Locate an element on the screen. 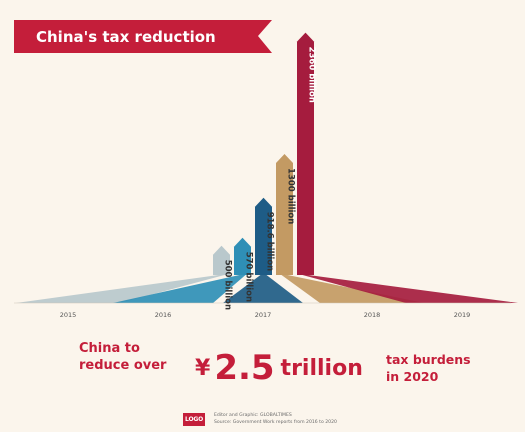 The width and height of the screenshot is (525, 432). x-tick-label-2017: 2017 is located at coordinates (263, 315).